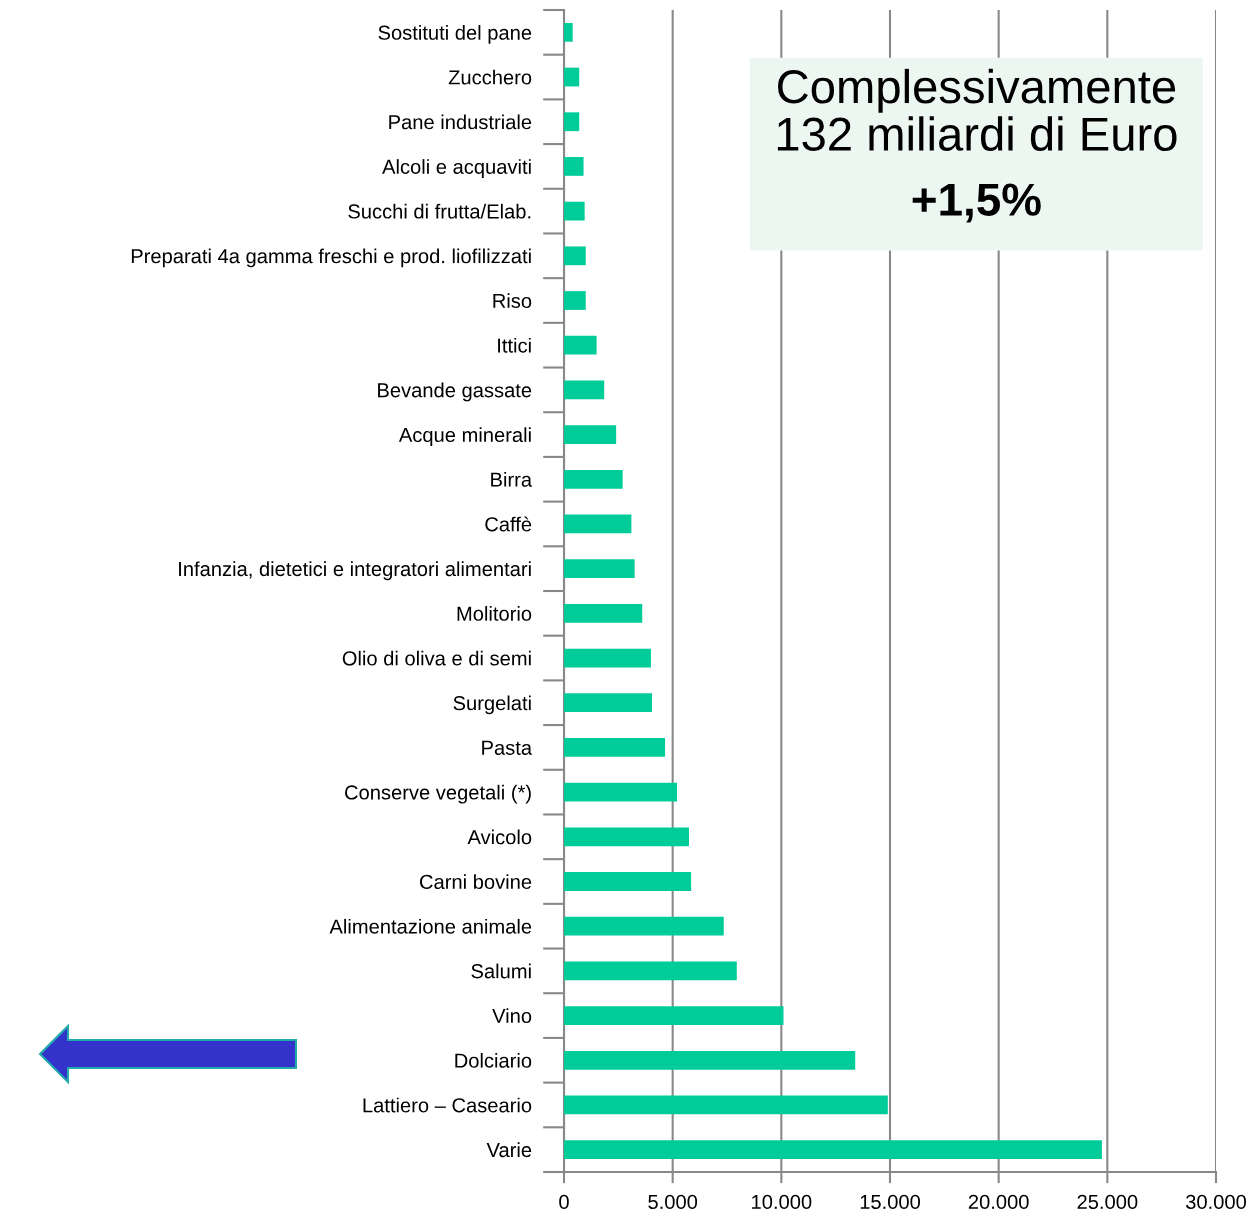 The height and width of the screenshot is (1214, 1260). Describe the element at coordinates (439, 211) in the screenshot. I see `y-tick-label: Succhi di frutta/Elab.` at that location.